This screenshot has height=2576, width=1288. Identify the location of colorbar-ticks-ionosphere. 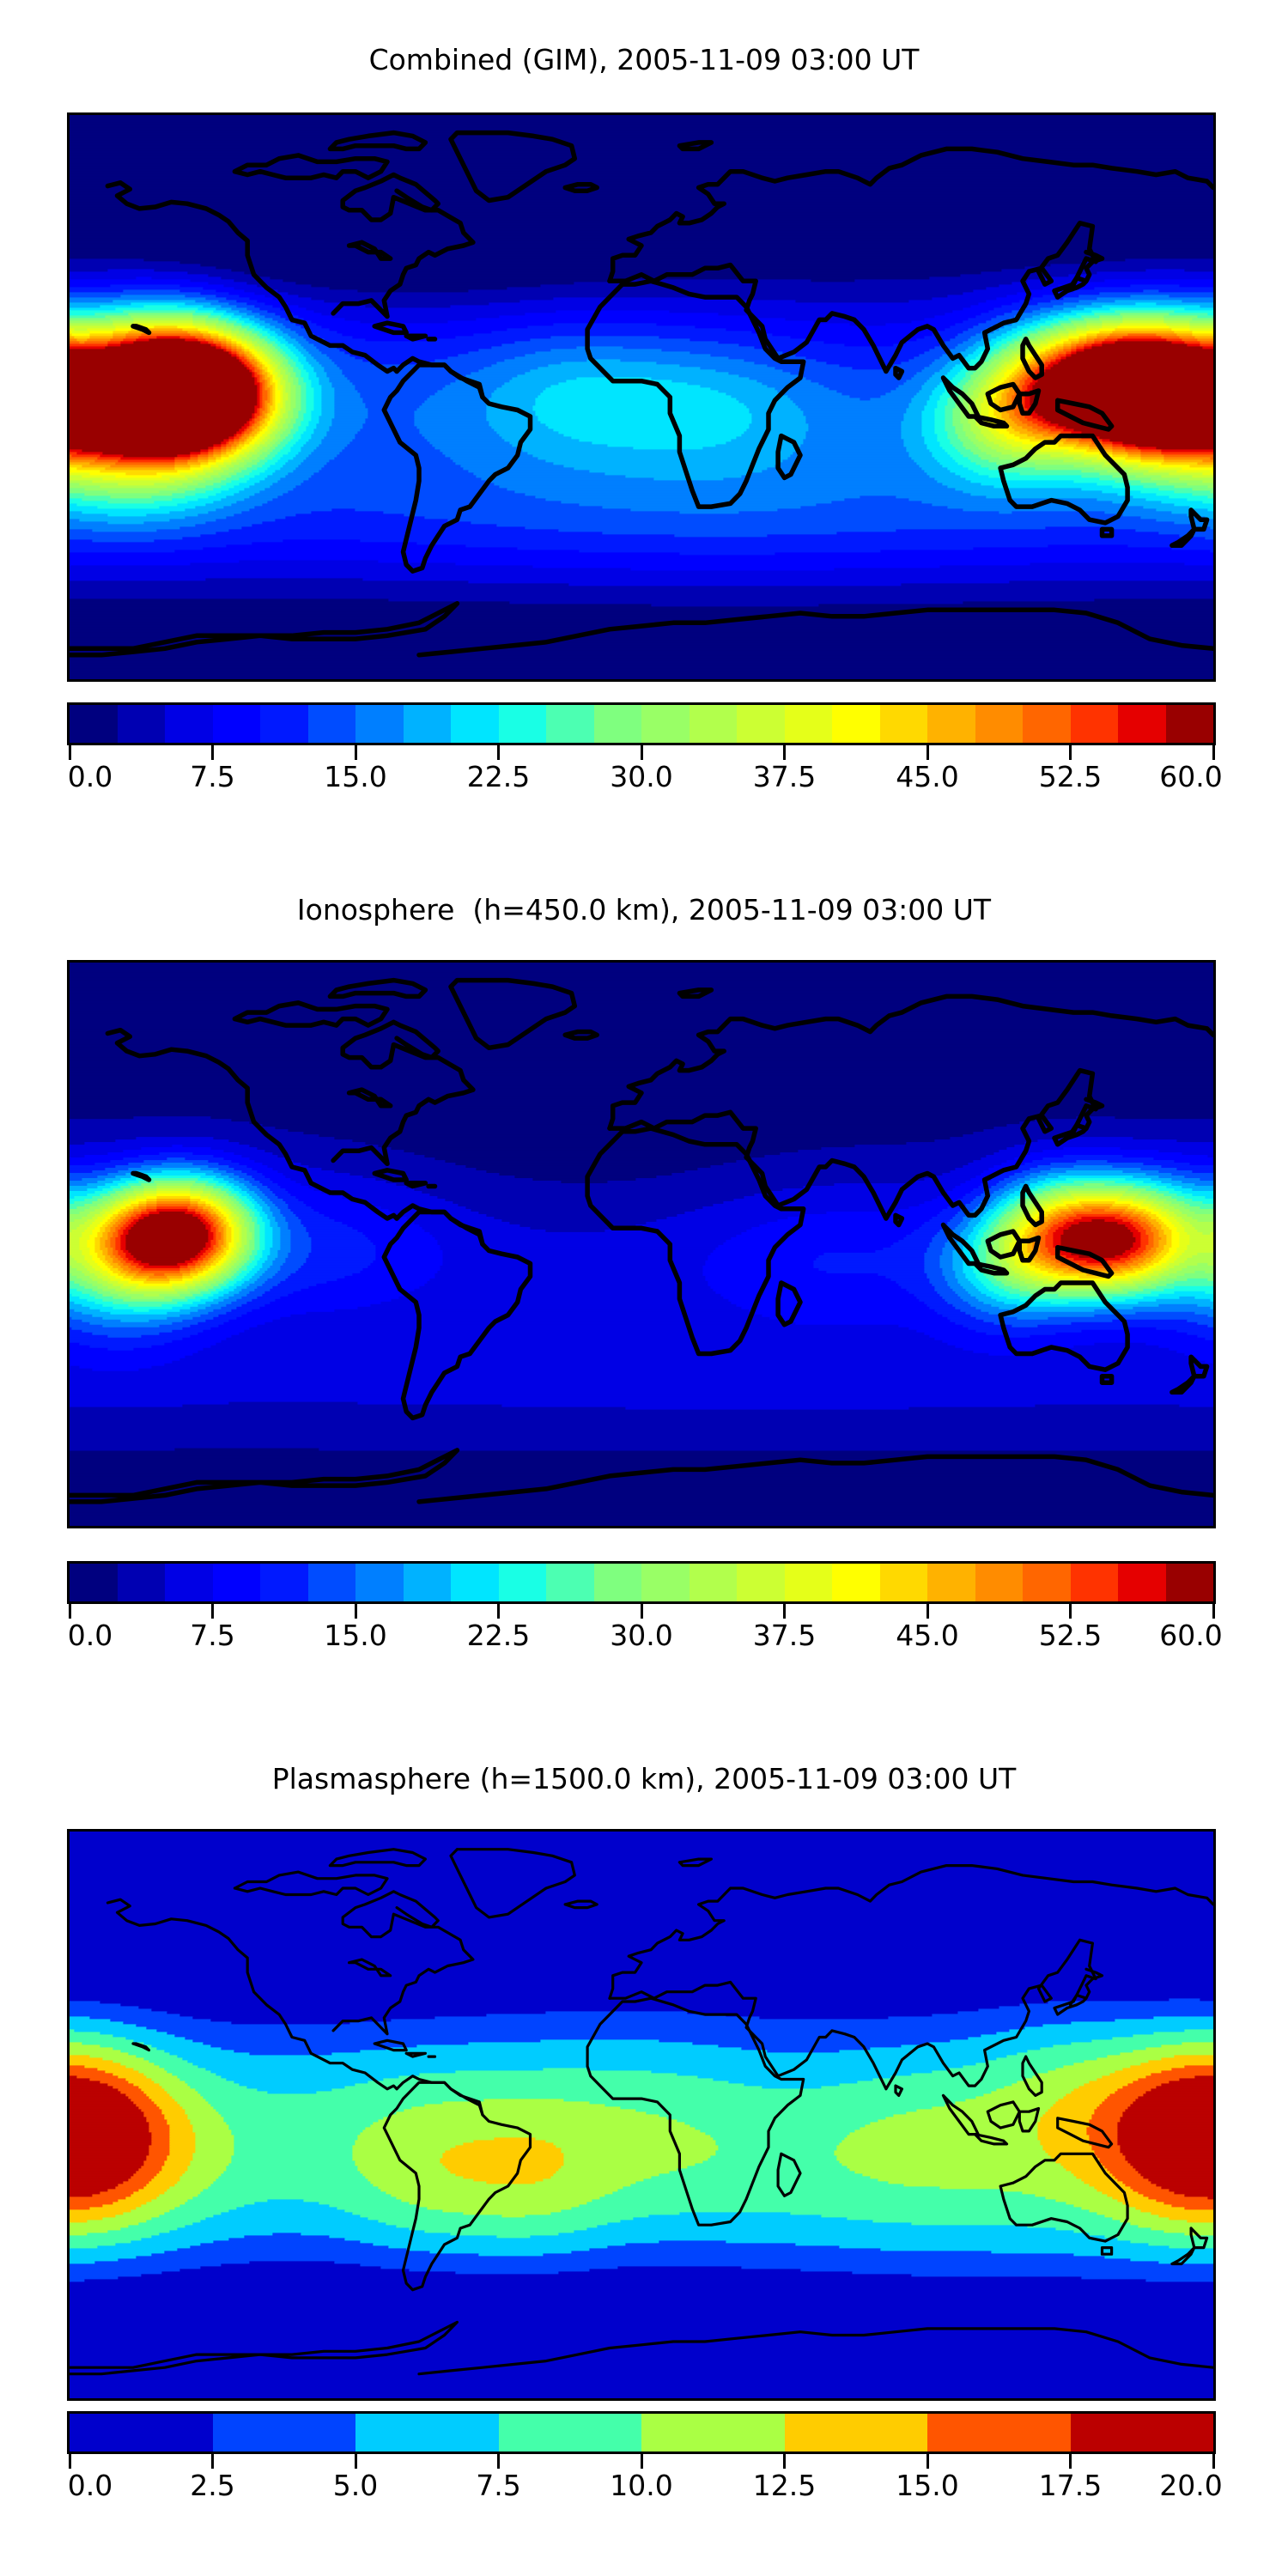
(641, 1612).